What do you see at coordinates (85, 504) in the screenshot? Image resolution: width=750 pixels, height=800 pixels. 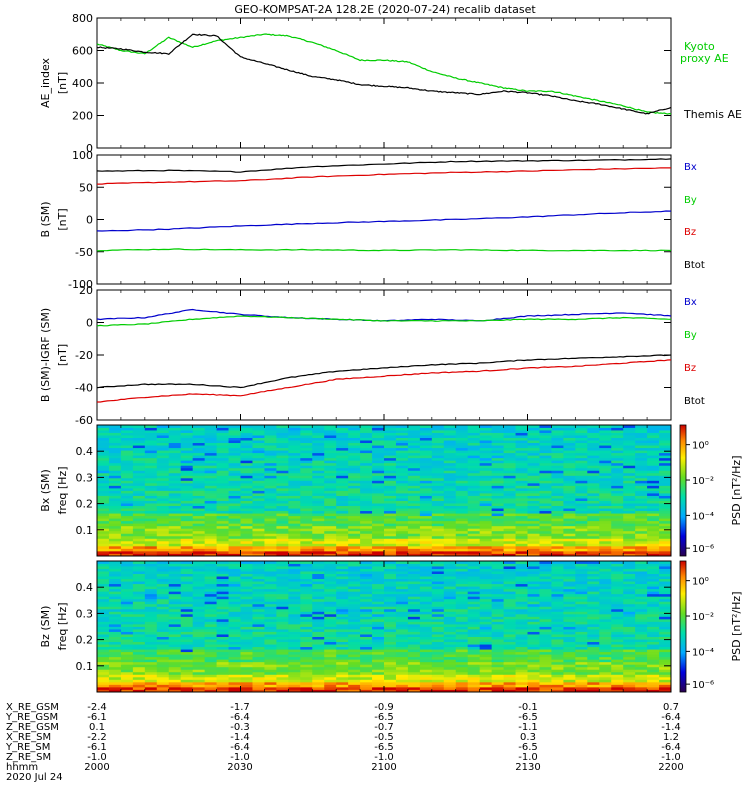 I see `y-tick-label: 0.2` at bounding box center [85, 504].